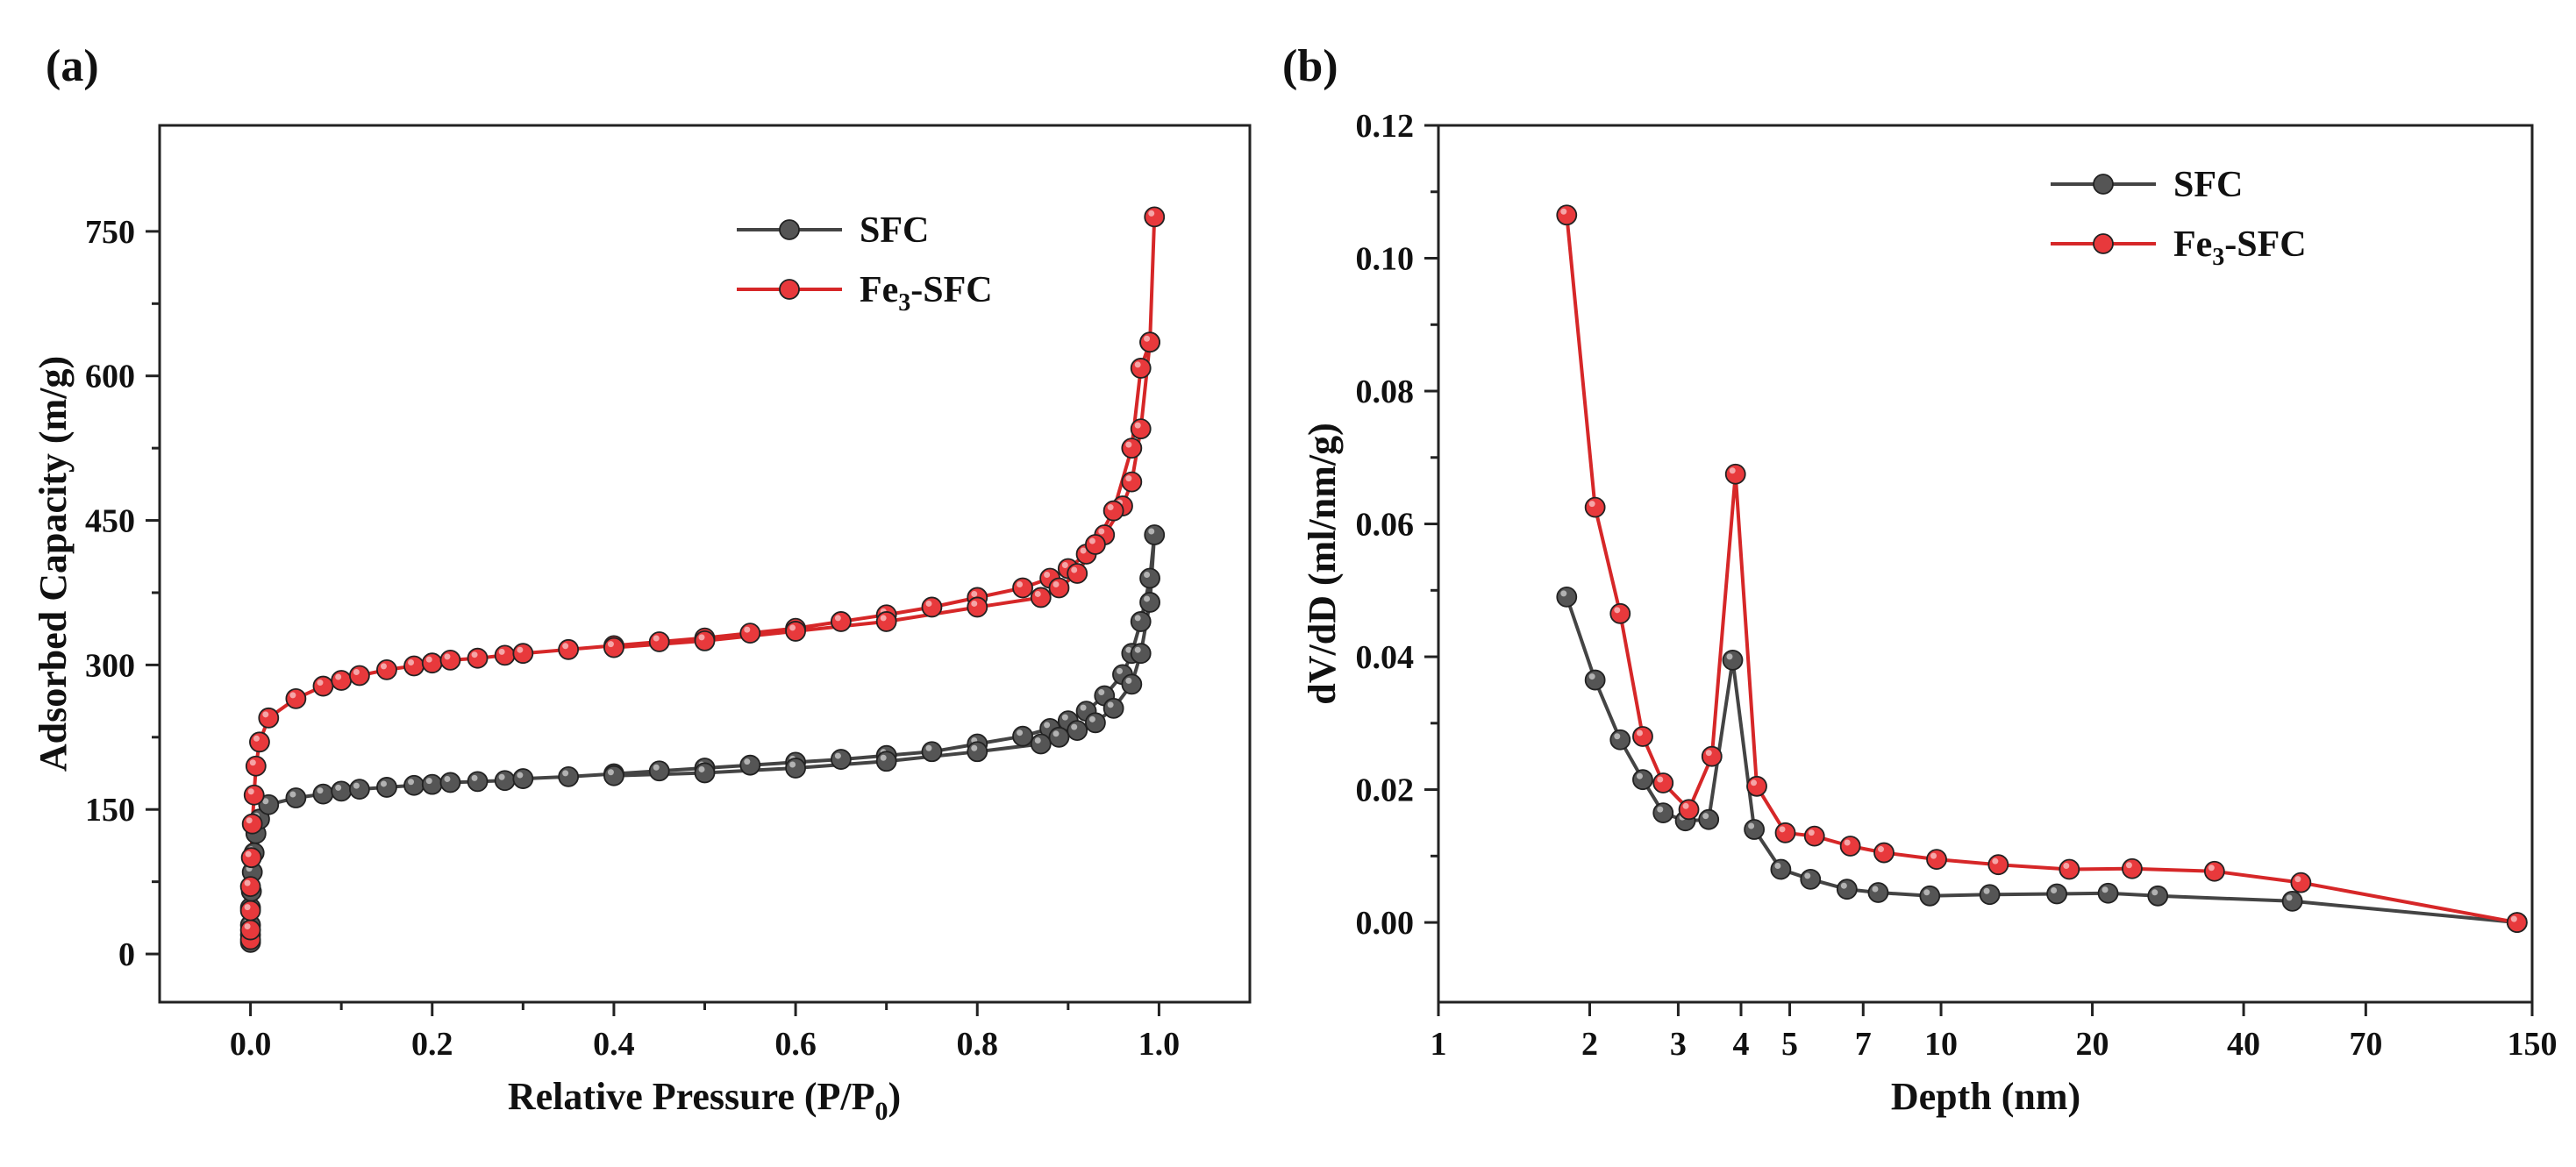  I want to click on y-tick-label: 750, so click(110, 232).